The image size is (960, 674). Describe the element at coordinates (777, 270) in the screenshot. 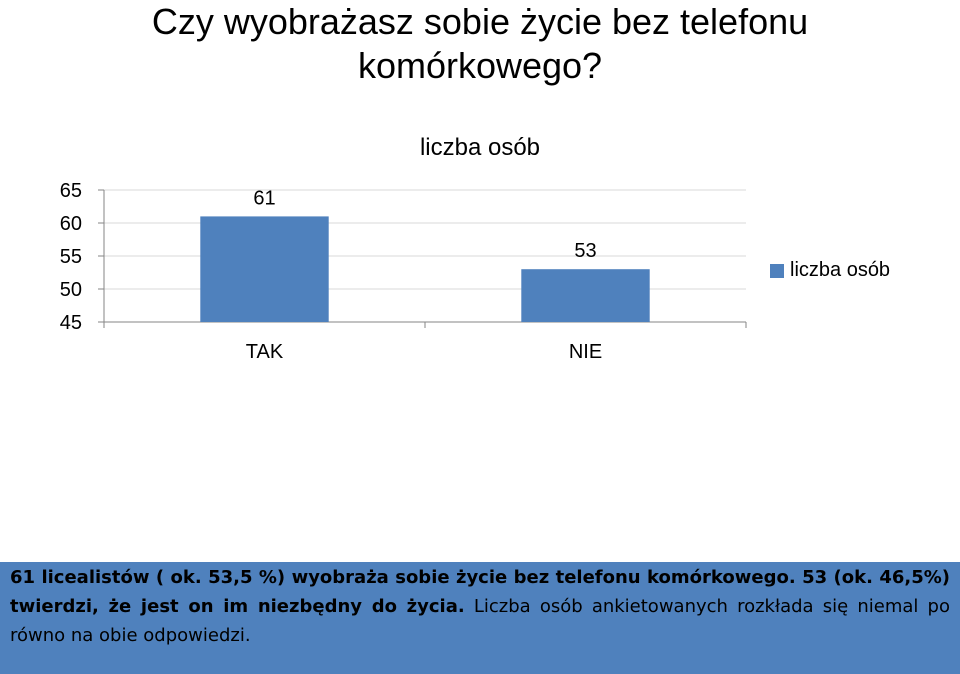

I see `legend-swatch` at that location.